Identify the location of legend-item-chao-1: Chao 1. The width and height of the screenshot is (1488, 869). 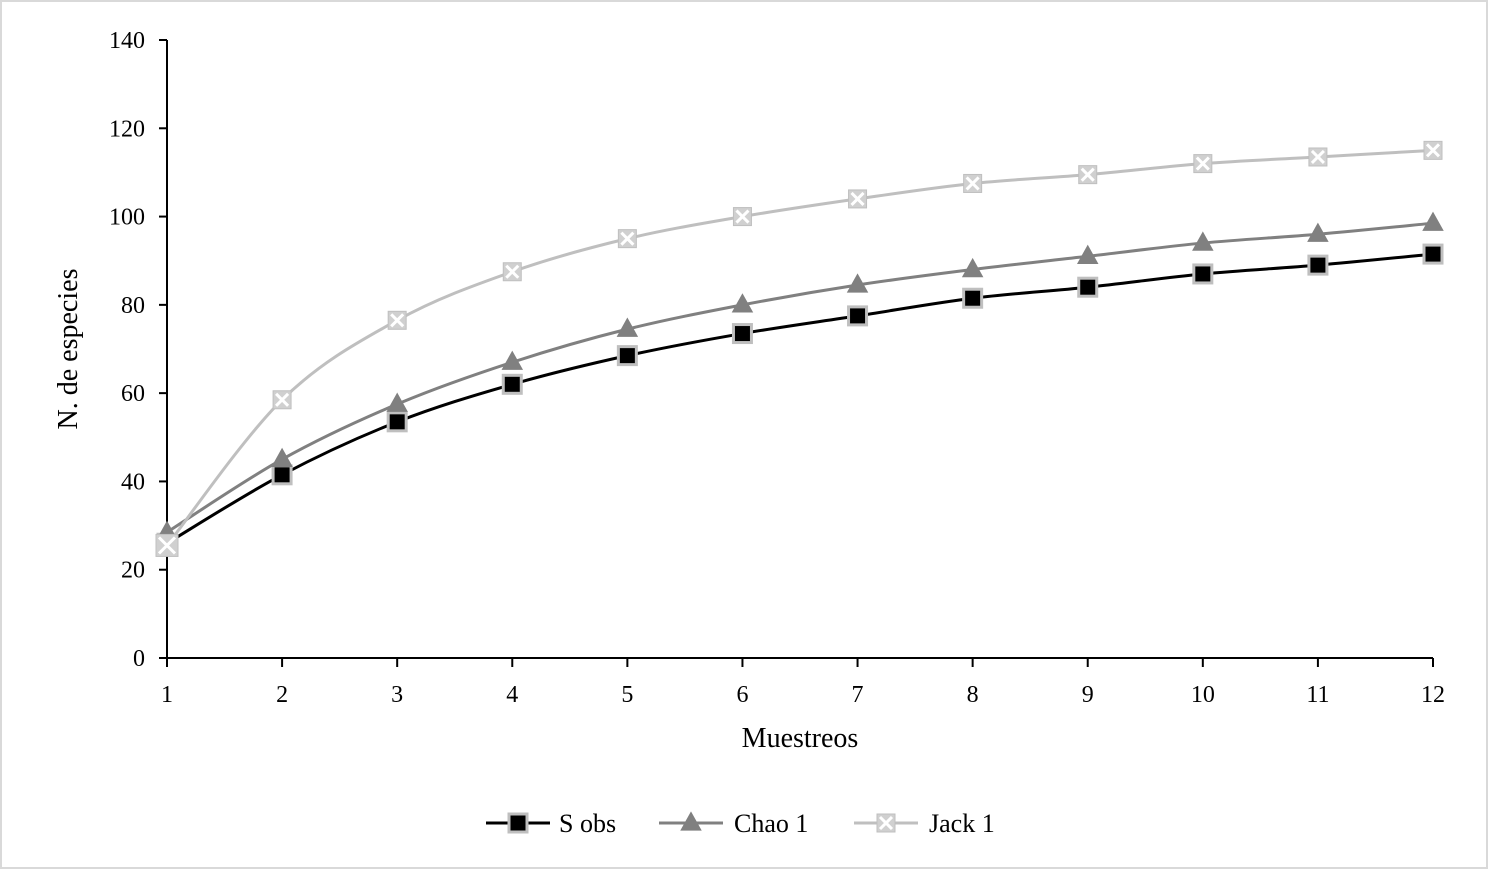
(733, 823).